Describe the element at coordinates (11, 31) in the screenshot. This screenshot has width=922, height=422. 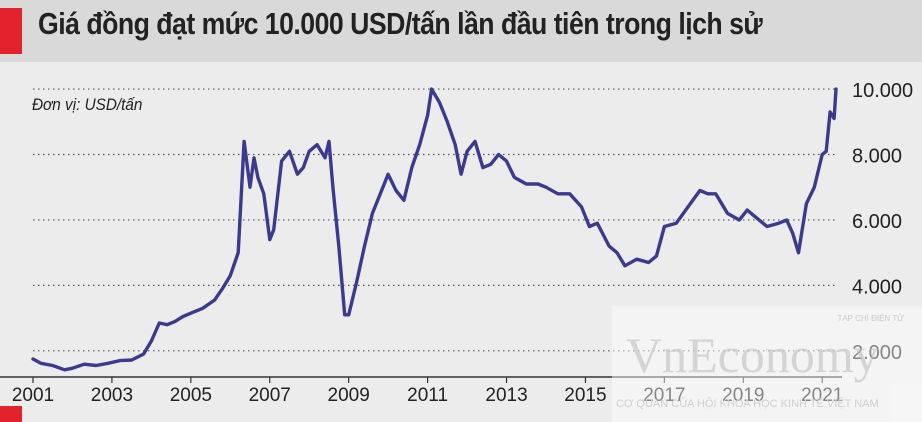
I see `header-accent-bar` at that location.